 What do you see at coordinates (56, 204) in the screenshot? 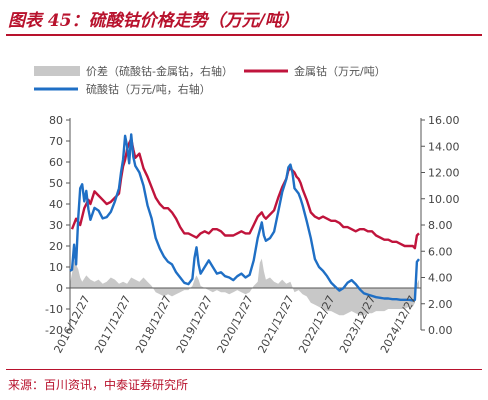
I see `left-tick-label: 40` at bounding box center [56, 204].